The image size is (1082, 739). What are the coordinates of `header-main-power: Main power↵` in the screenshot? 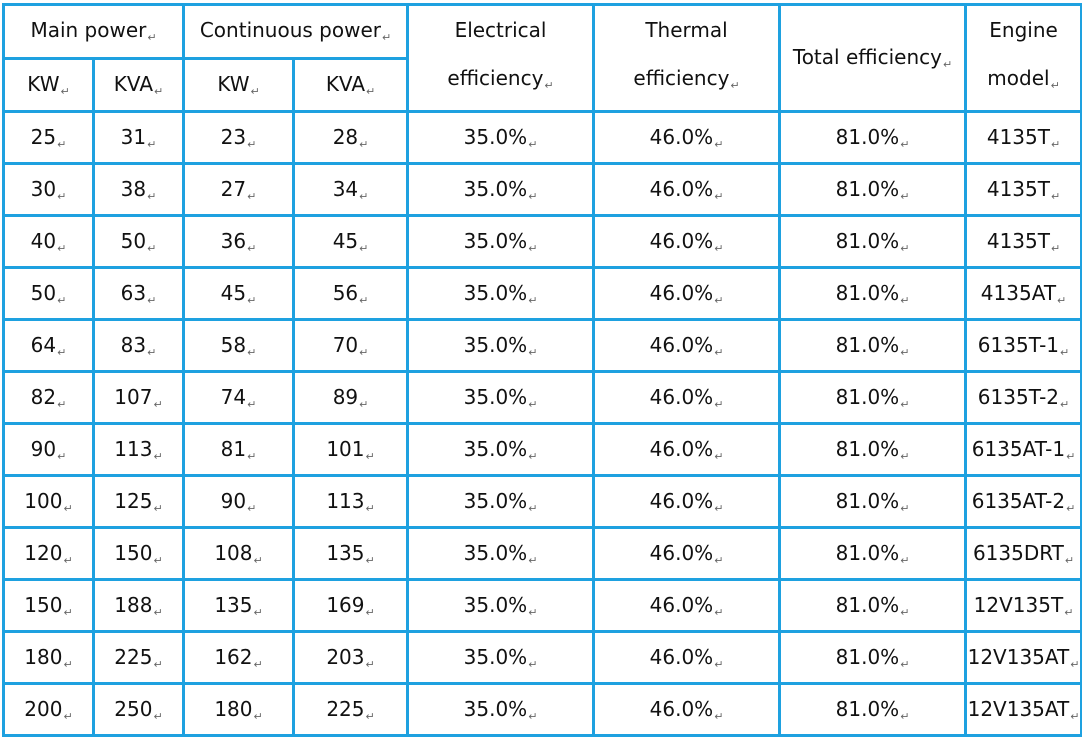 It's located at (93, 31).